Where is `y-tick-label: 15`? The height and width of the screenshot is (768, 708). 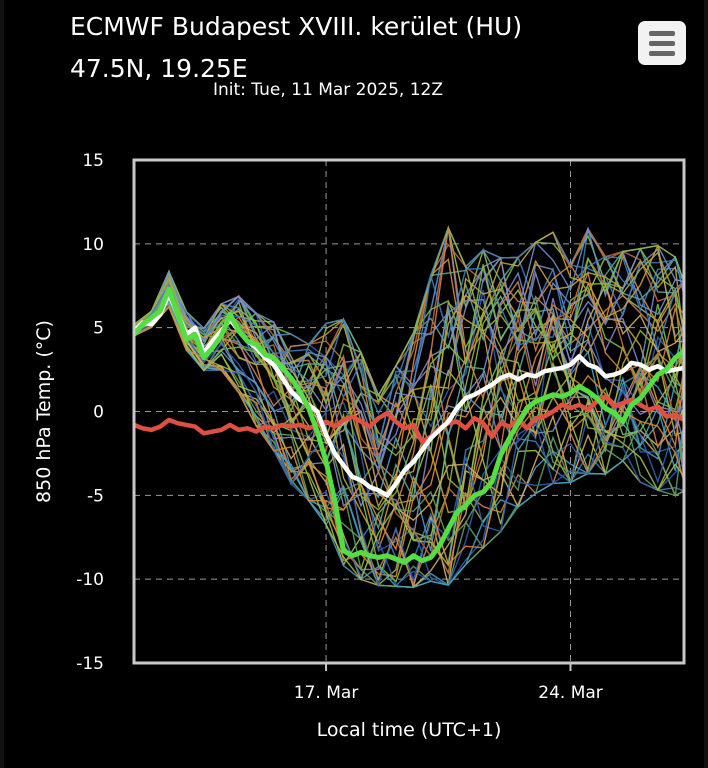 y-tick-label: 15 is located at coordinates (93, 161).